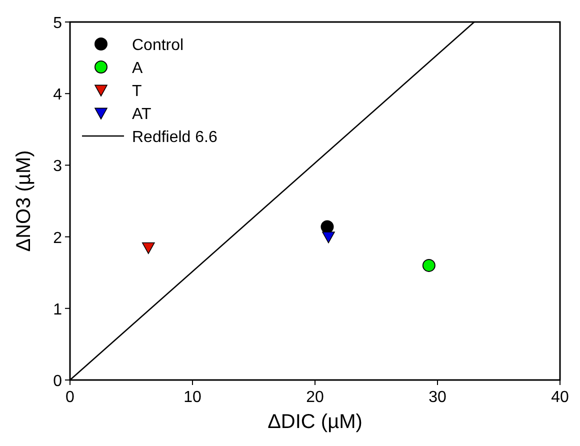 The height and width of the screenshot is (446, 580). I want to click on x-tick-label: 10, so click(193, 397).